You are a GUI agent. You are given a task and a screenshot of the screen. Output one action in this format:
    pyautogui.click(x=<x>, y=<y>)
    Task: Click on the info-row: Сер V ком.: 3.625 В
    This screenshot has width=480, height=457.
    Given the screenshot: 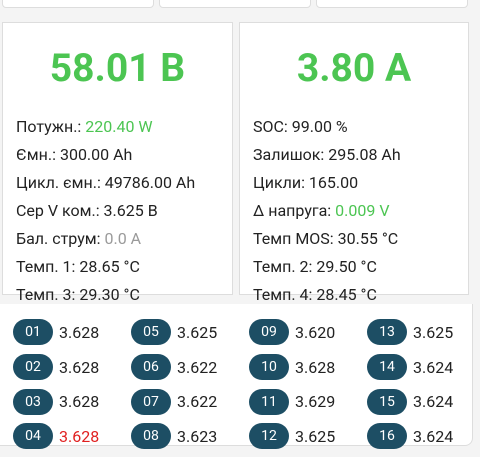 What is the action you would take?
    pyautogui.click(x=124, y=211)
    